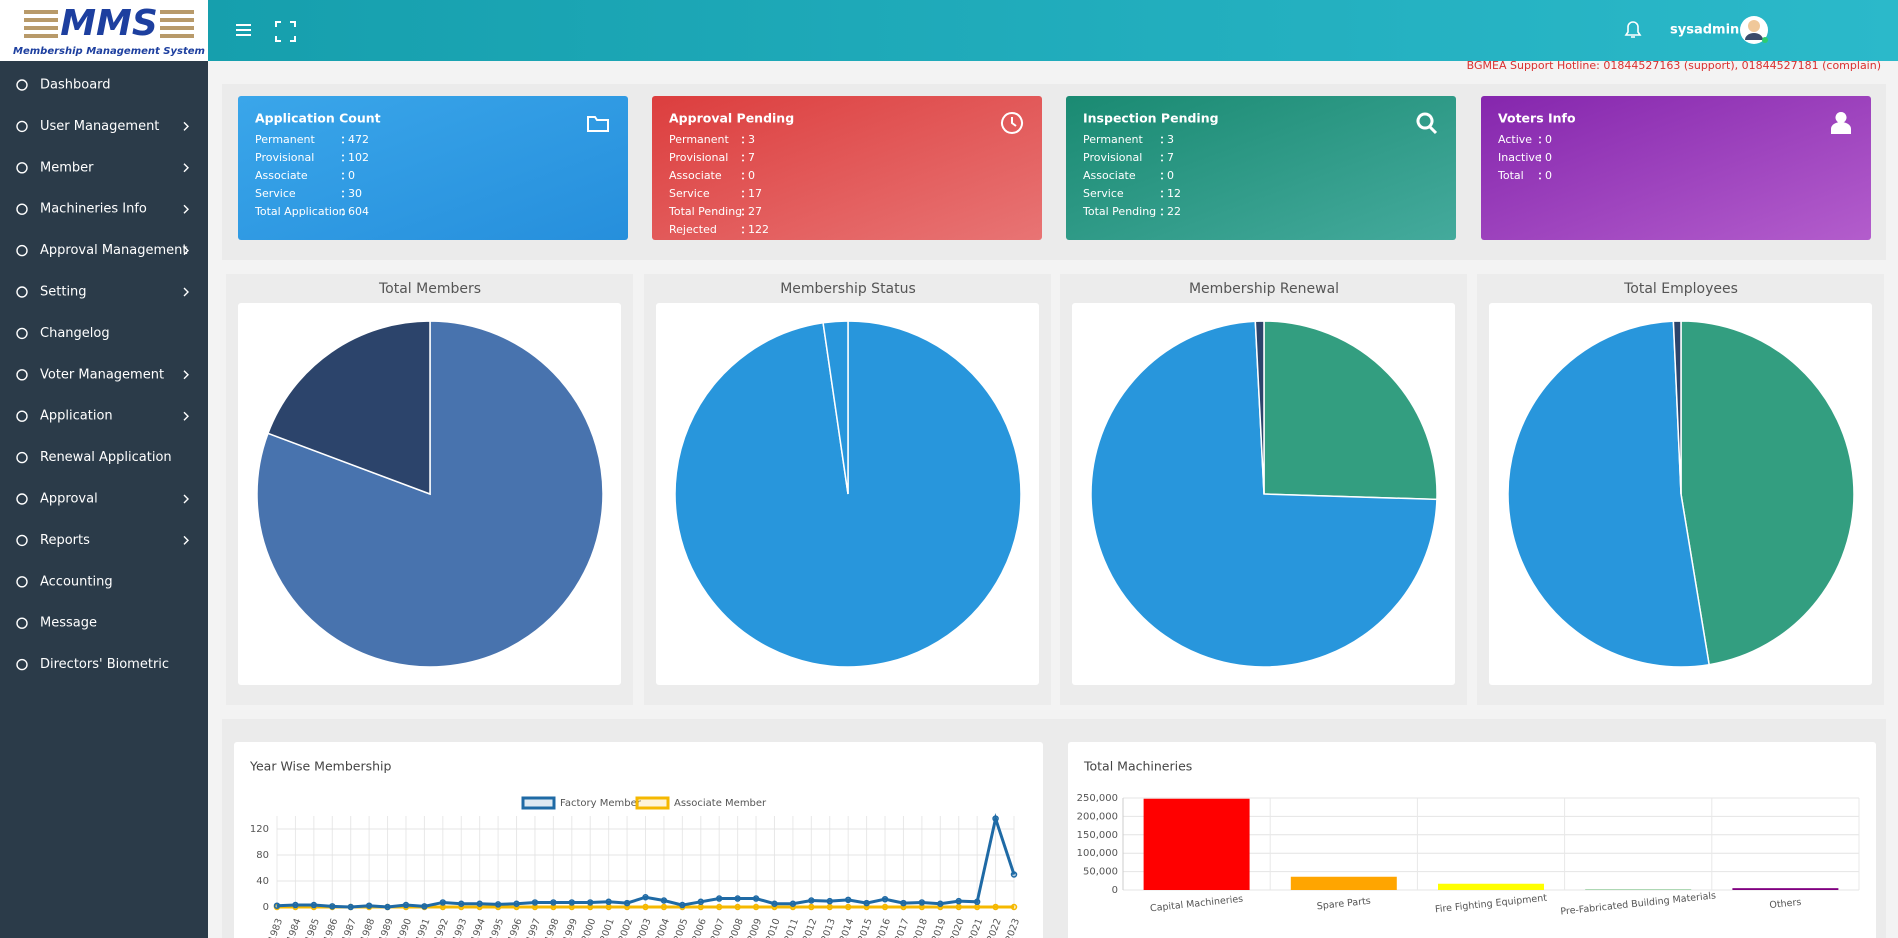 The image size is (1898, 938). Describe the element at coordinates (76, 581) in the screenshot. I see `menu-label: Accounting` at that location.